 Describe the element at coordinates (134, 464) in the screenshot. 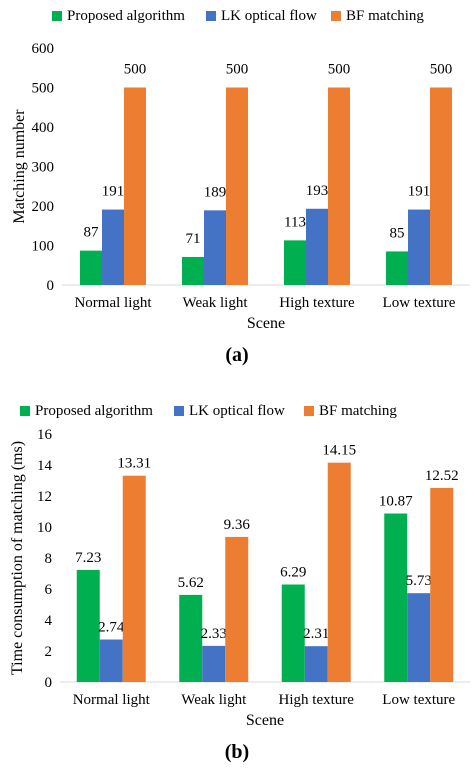

I see `data-label-bf-matching: 13.31` at that location.